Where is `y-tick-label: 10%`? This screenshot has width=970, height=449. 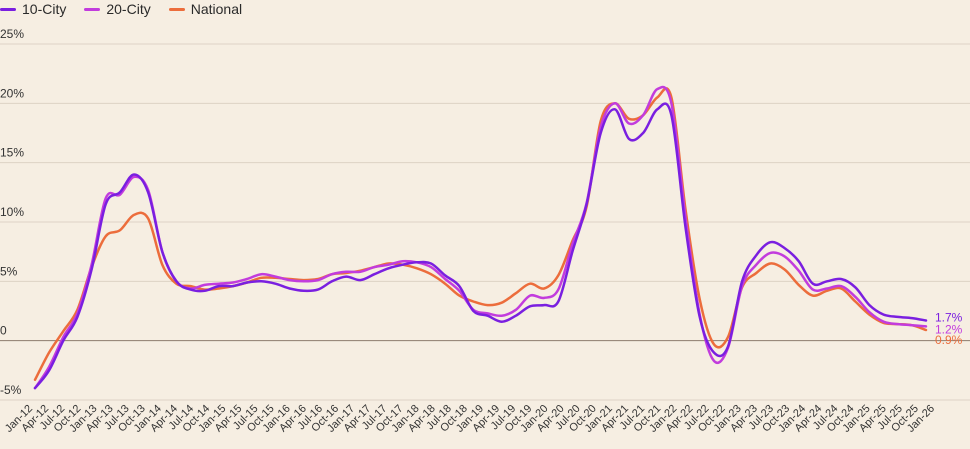 y-tick-label: 10% is located at coordinates (12, 212).